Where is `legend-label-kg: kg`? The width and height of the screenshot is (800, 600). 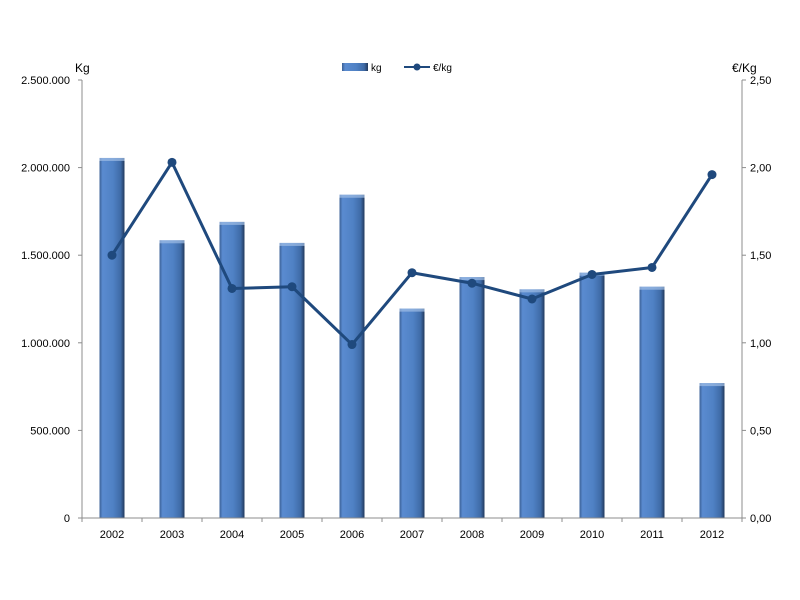 legend-label-kg: kg is located at coordinates (376, 68).